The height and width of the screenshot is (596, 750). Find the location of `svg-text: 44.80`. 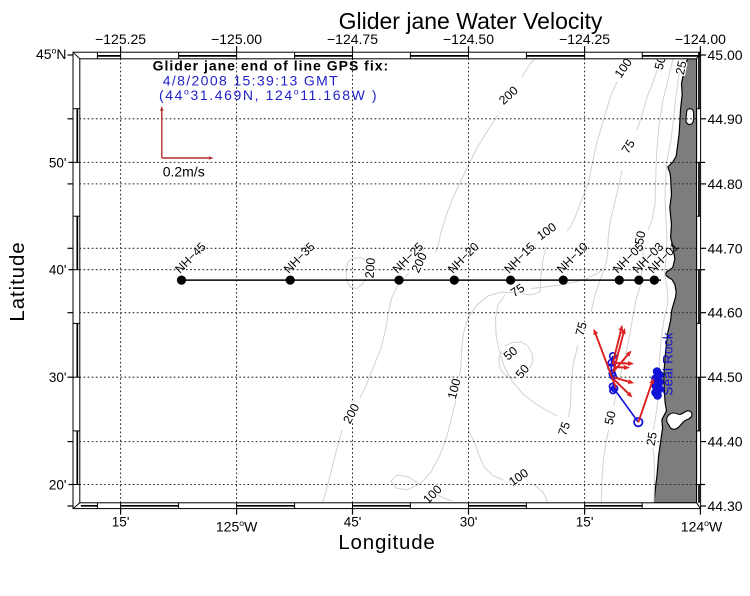

svg-text: 44.80 is located at coordinates (725, 184).